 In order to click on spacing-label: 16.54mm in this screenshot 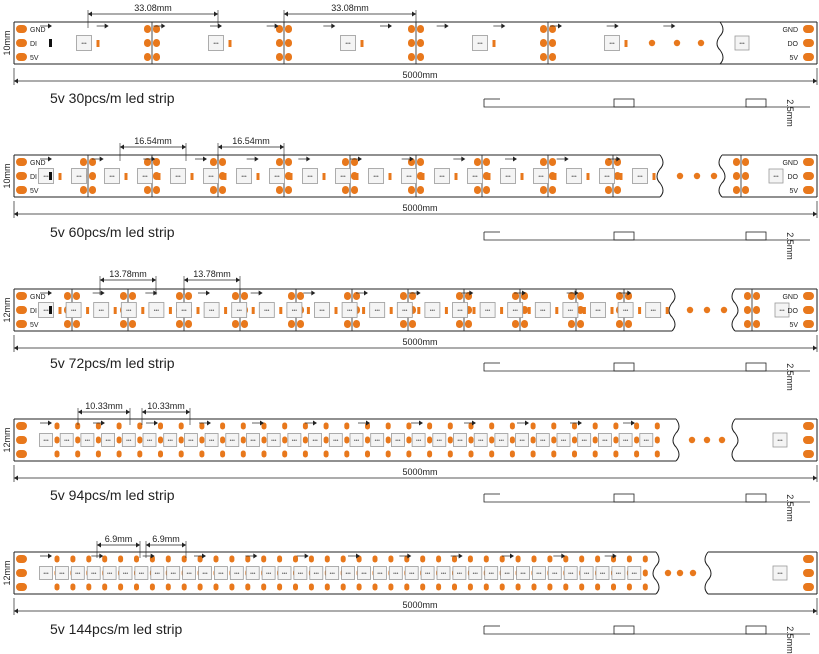, I will do `click(251, 141)`.